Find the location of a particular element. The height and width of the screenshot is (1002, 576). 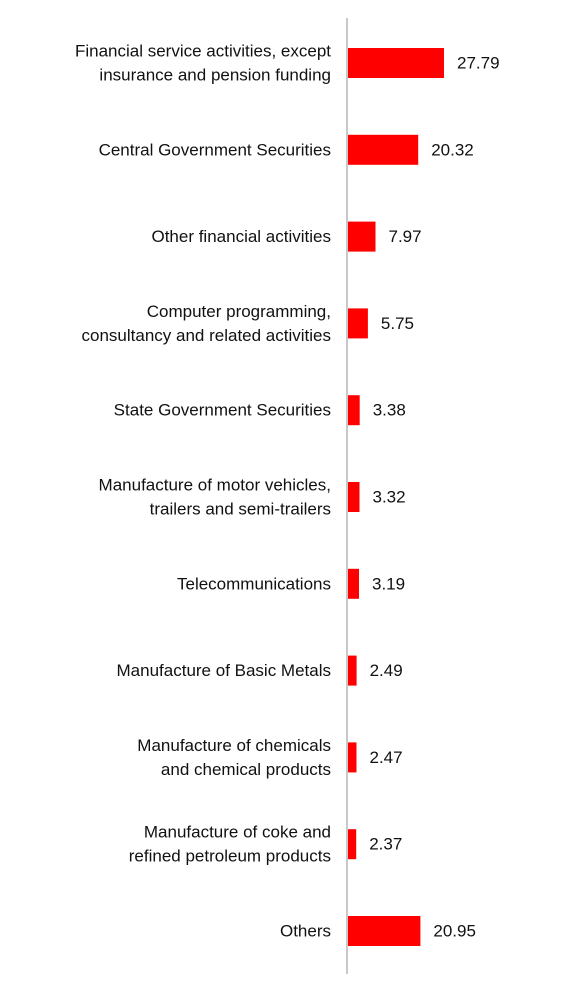

value-label-2: 7.97 is located at coordinates (405, 236).